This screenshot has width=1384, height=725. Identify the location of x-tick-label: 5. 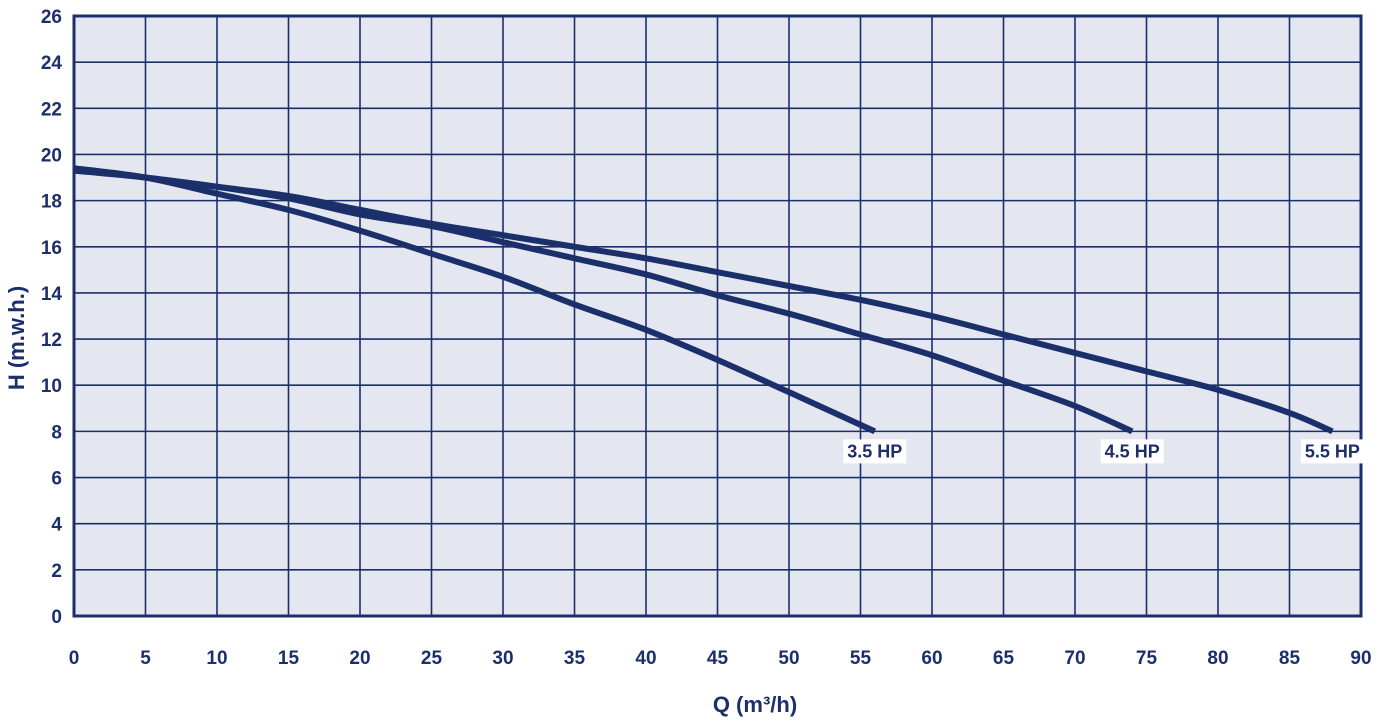
(145, 658).